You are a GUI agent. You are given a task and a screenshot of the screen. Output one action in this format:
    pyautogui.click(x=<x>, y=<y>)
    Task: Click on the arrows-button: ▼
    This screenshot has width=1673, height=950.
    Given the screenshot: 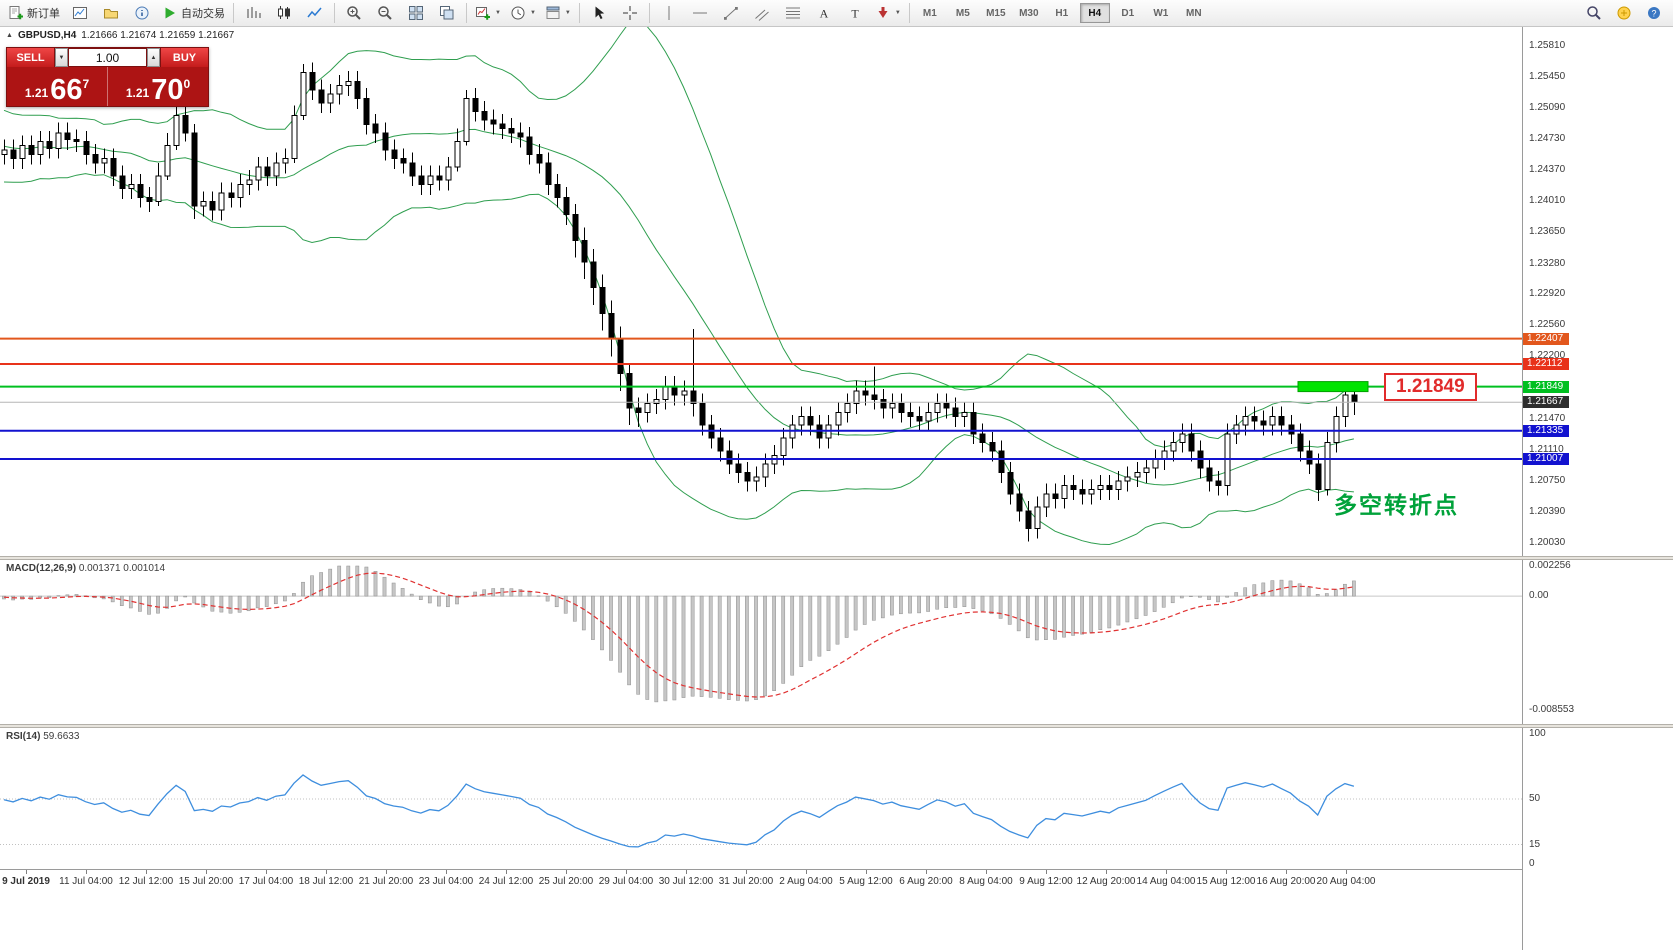 What is the action you would take?
    pyautogui.click(x=888, y=13)
    